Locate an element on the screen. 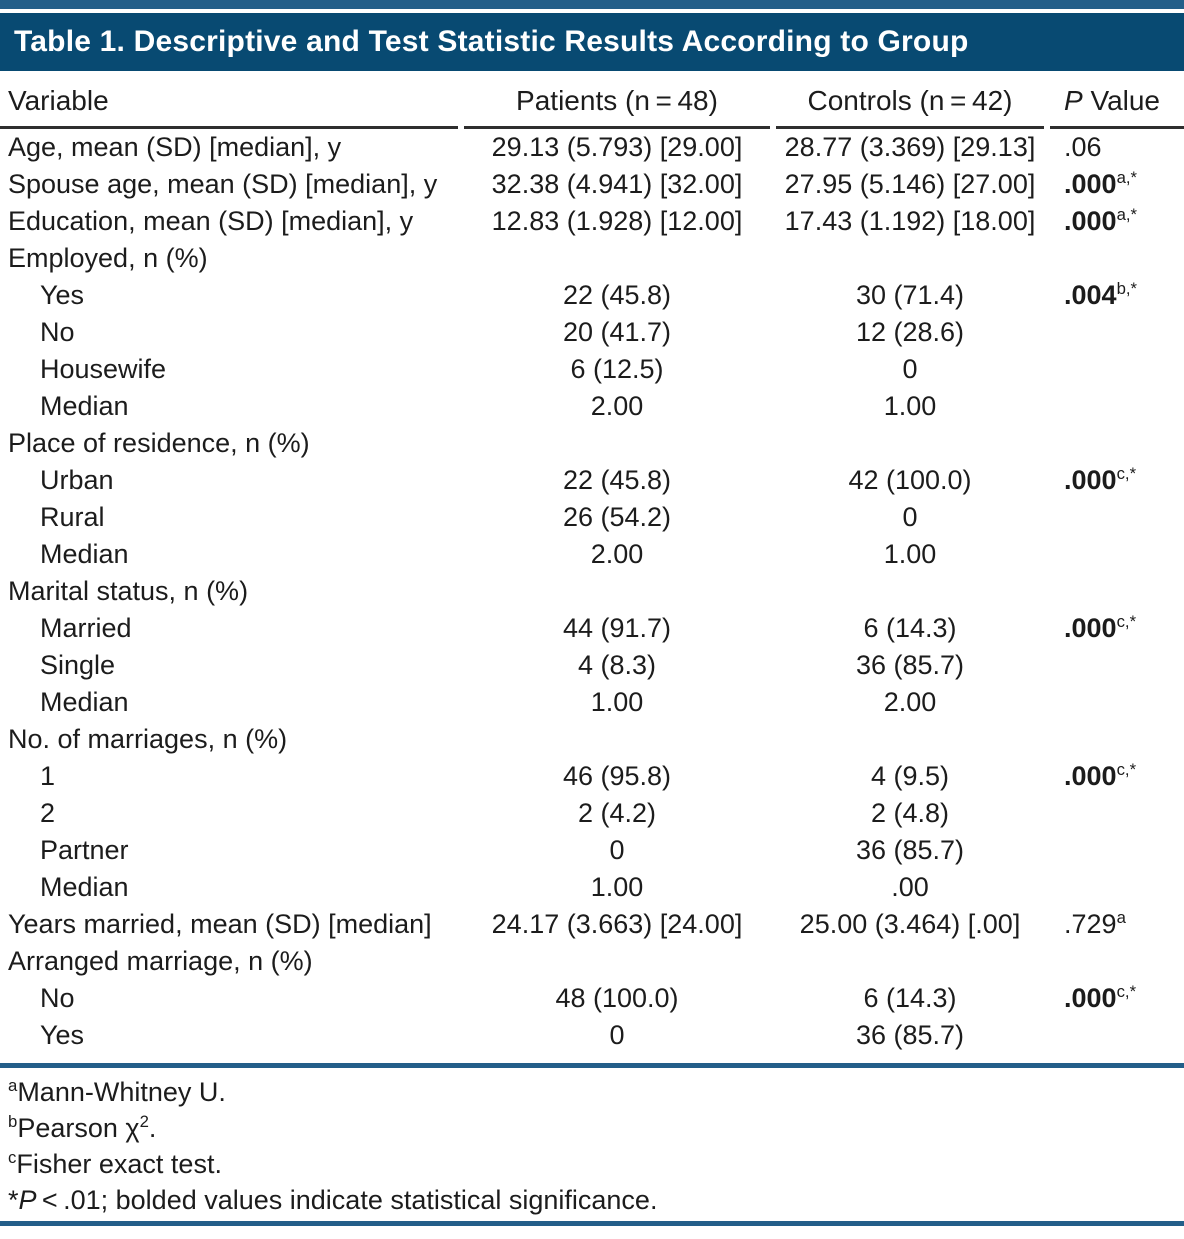  patients-value: 29.13 (5.793) [29.00] is located at coordinates (617, 147).